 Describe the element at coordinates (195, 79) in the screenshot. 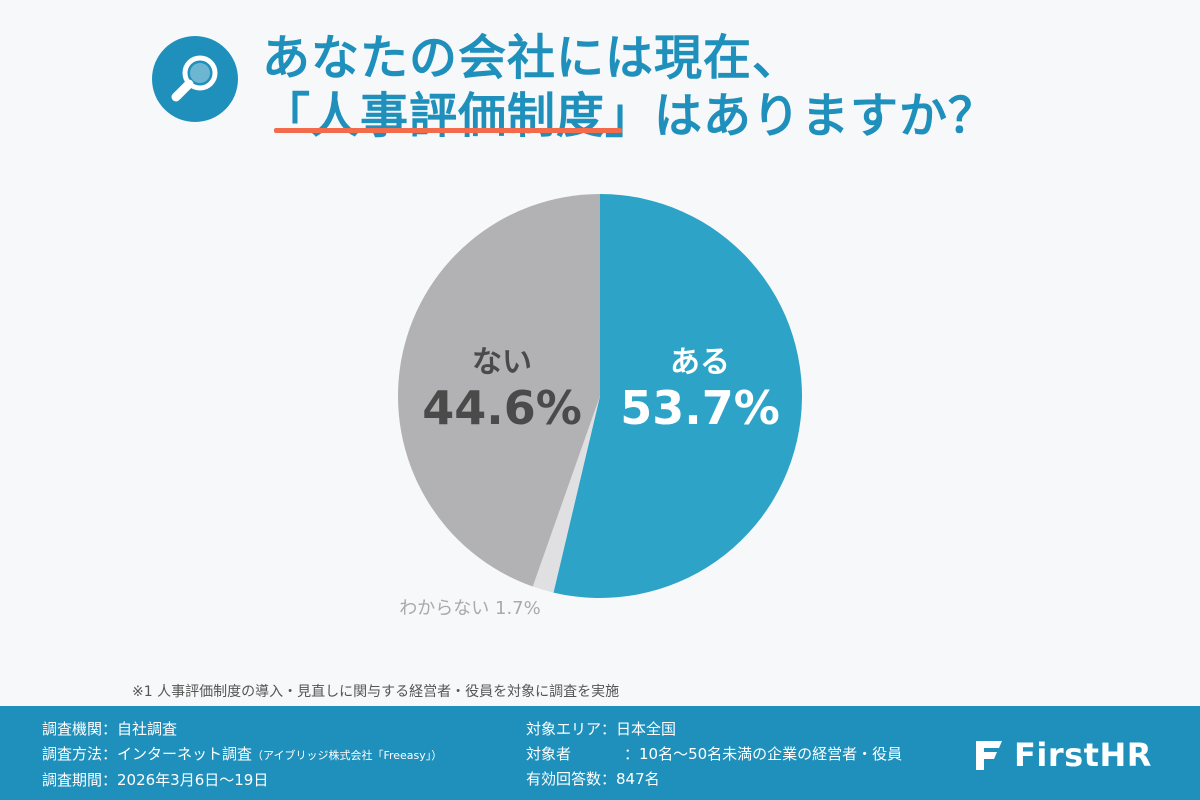

I see `magnifier-icon` at that location.